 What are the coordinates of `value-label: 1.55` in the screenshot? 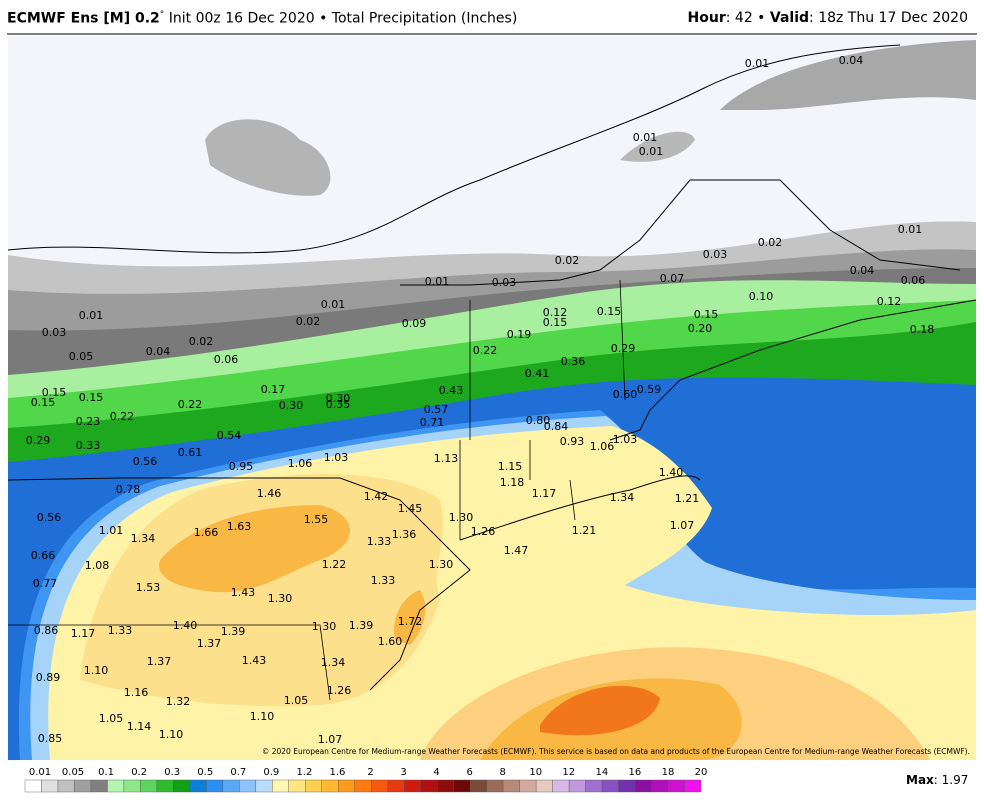 It's located at (316, 519).